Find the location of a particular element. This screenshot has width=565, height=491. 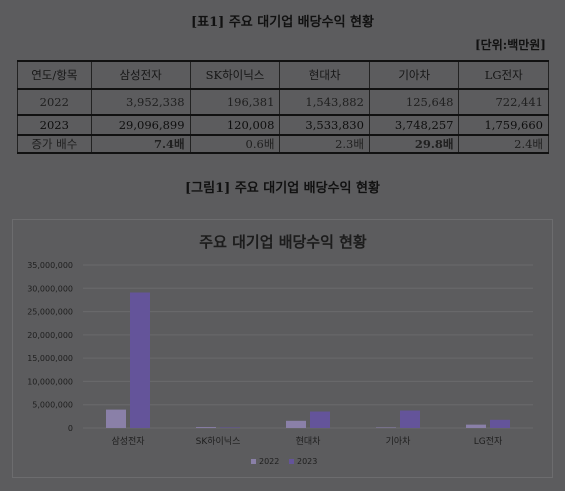

table-title: [표1] 주요 대기업 배당수익 현황 is located at coordinates (282, 22).